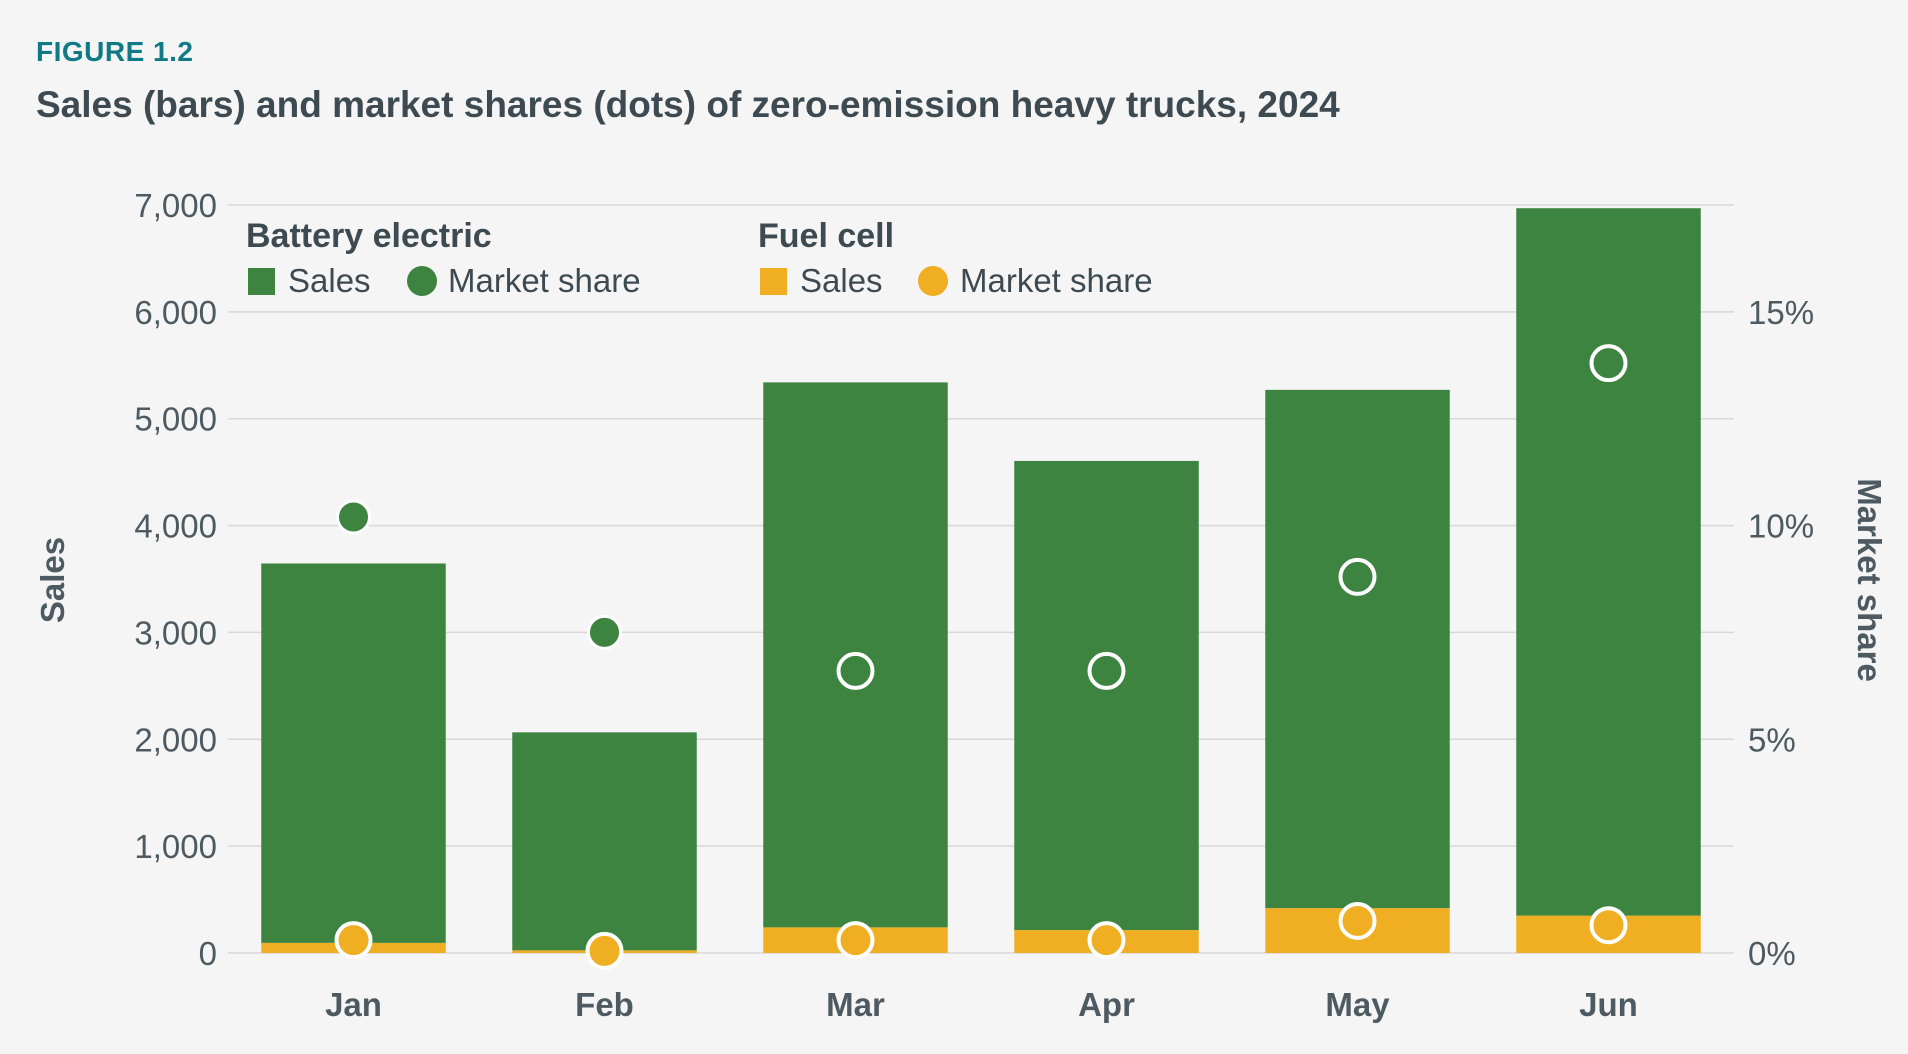 This screenshot has height=1054, width=1908. Describe the element at coordinates (855, 1004) in the screenshot. I see `x-tick-label: Mar` at that location.